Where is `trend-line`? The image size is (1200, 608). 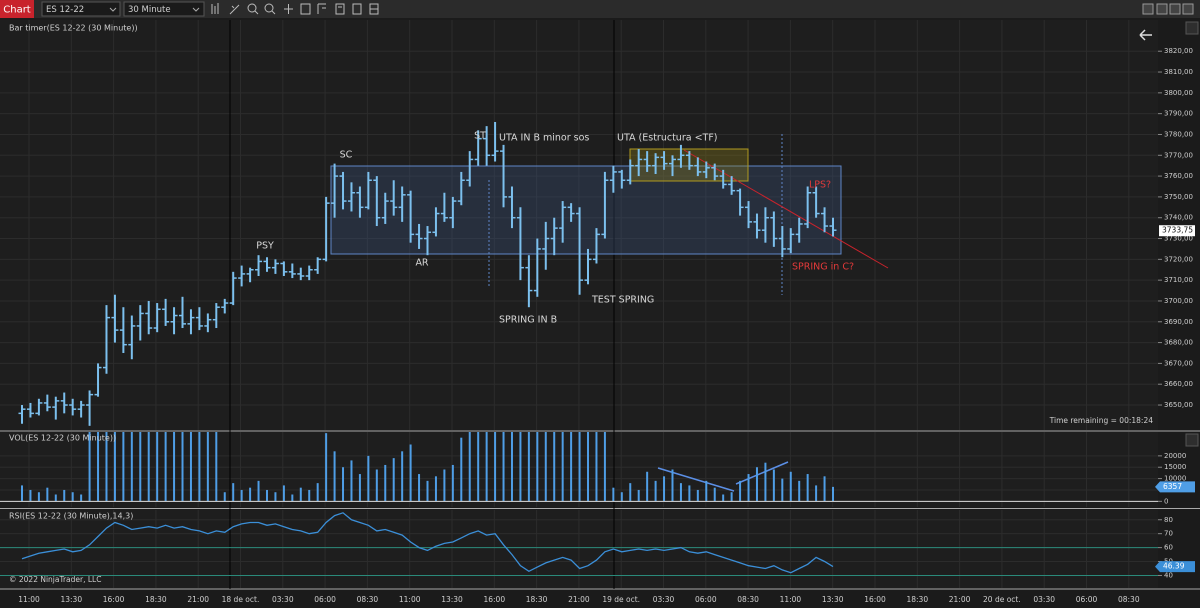 trend-line is located at coordinates (786, 209).